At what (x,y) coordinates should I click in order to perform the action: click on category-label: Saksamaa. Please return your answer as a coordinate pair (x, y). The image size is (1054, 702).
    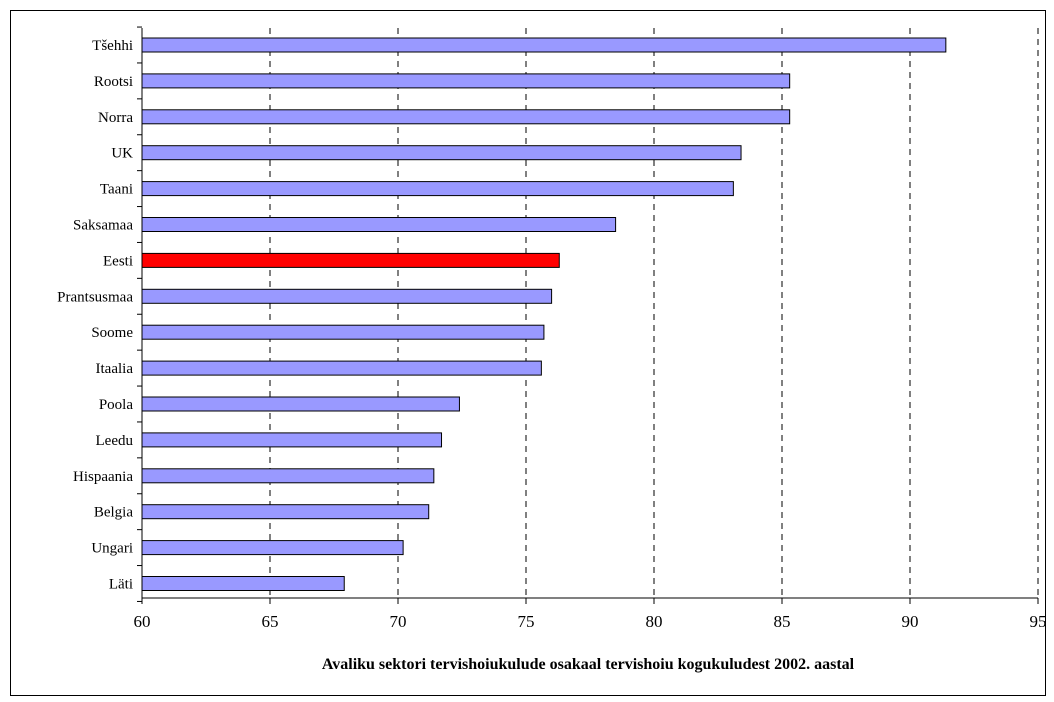
    Looking at the image, I should click on (103, 226).